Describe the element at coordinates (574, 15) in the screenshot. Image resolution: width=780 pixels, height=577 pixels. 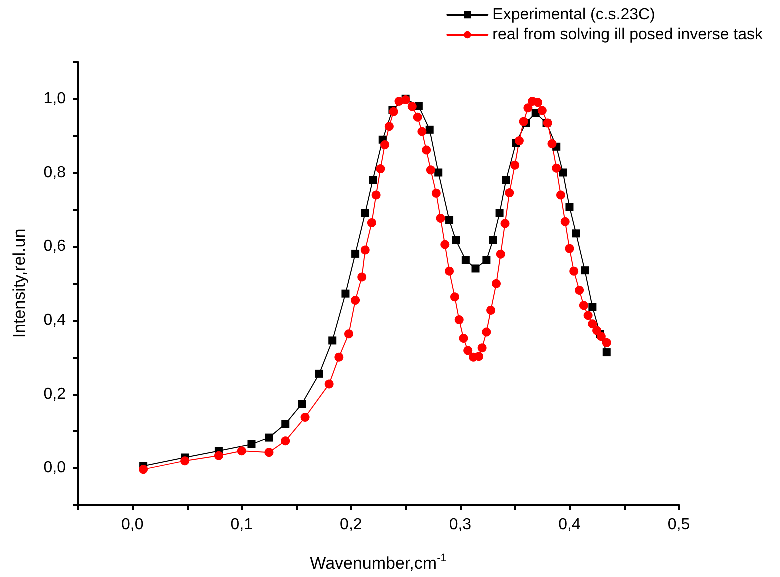
I see `legend-label: Experimental (c.s.23C)` at that location.